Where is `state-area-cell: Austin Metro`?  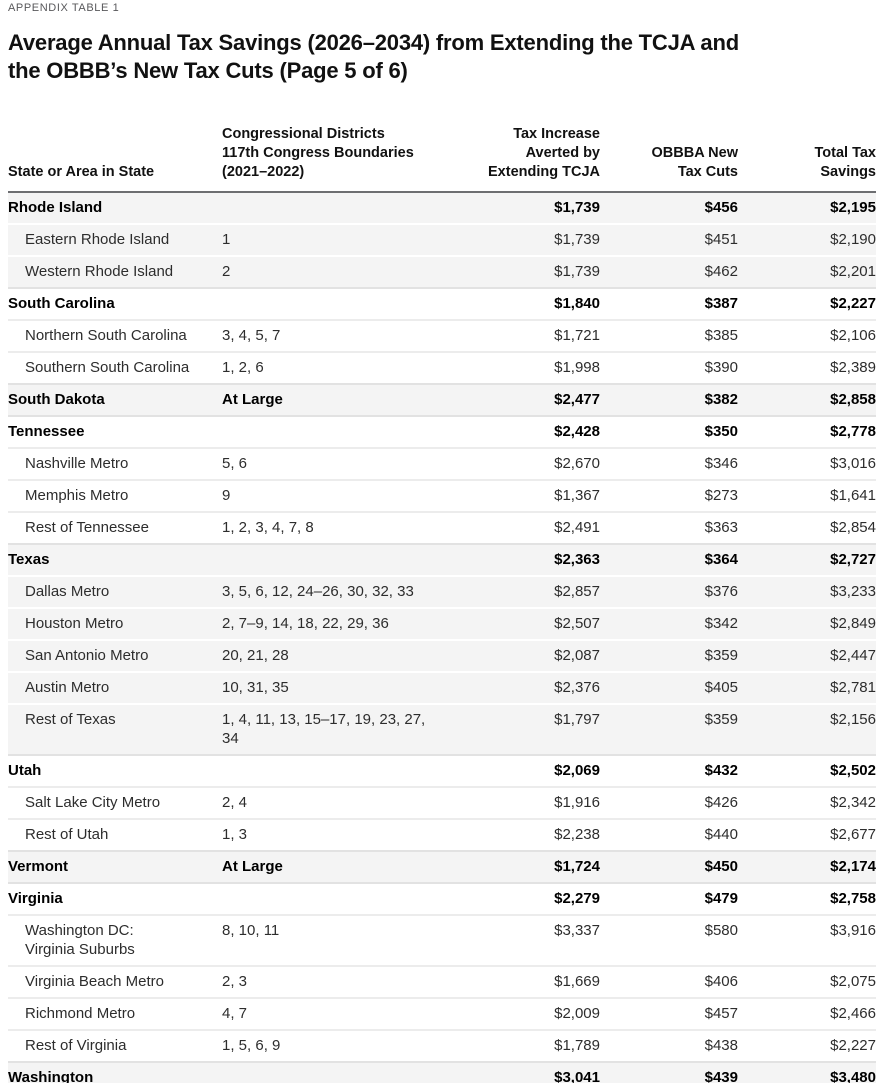
state-area-cell: Austin Metro is located at coordinates (67, 687).